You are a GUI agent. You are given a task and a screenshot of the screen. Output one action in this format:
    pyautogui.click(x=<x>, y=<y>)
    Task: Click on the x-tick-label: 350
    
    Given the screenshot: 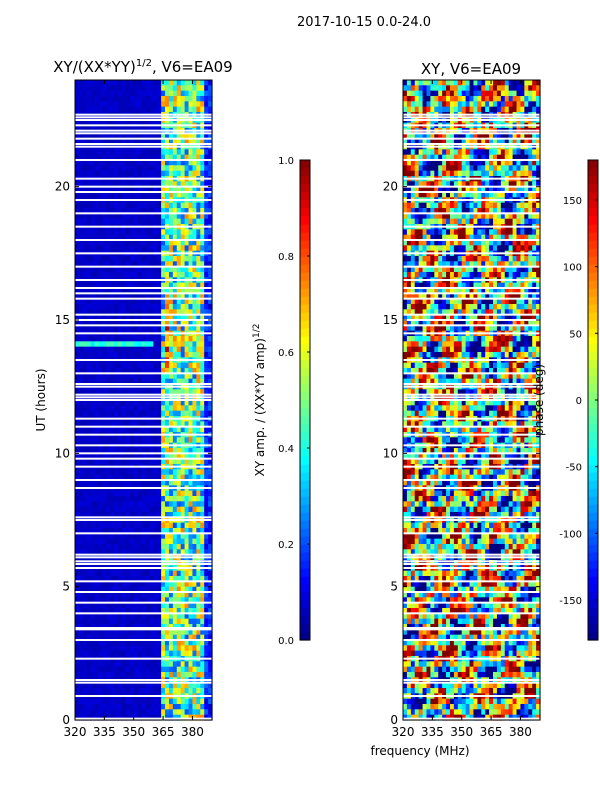 What is the action you would take?
    pyautogui.click(x=133, y=732)
    